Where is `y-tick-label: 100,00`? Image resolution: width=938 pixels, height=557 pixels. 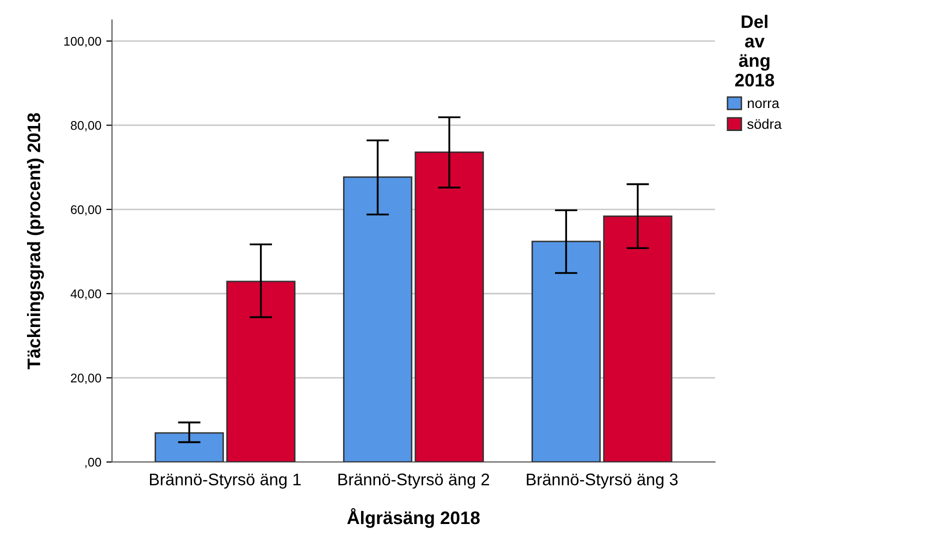 y-tick-label: 100,00 is located at coordinates (83, 42).